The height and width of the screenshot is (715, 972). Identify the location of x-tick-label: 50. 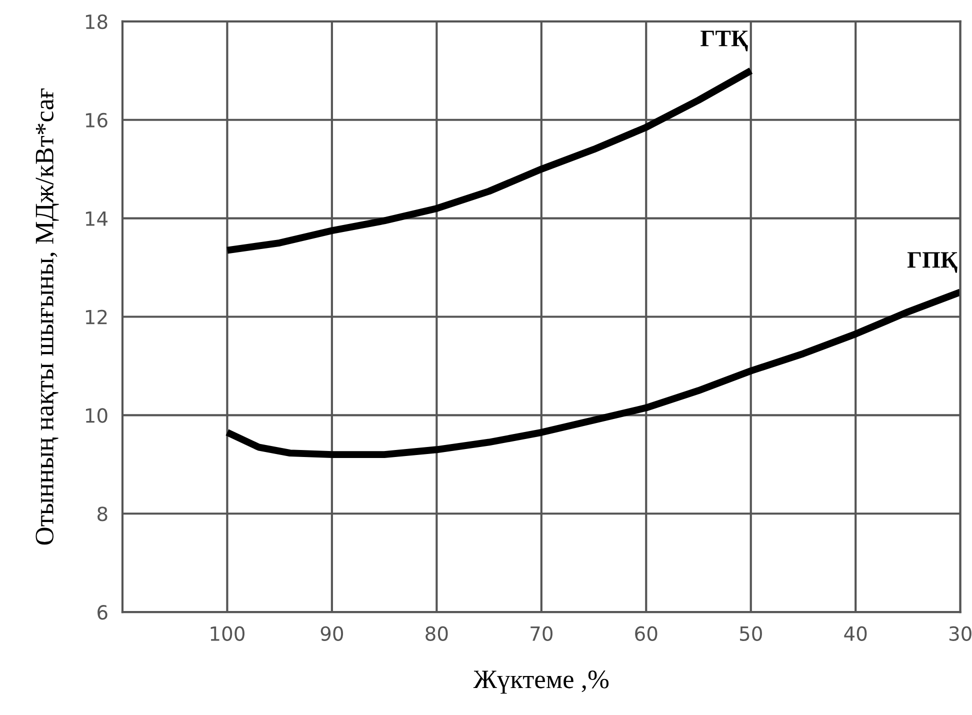
(751, 633).